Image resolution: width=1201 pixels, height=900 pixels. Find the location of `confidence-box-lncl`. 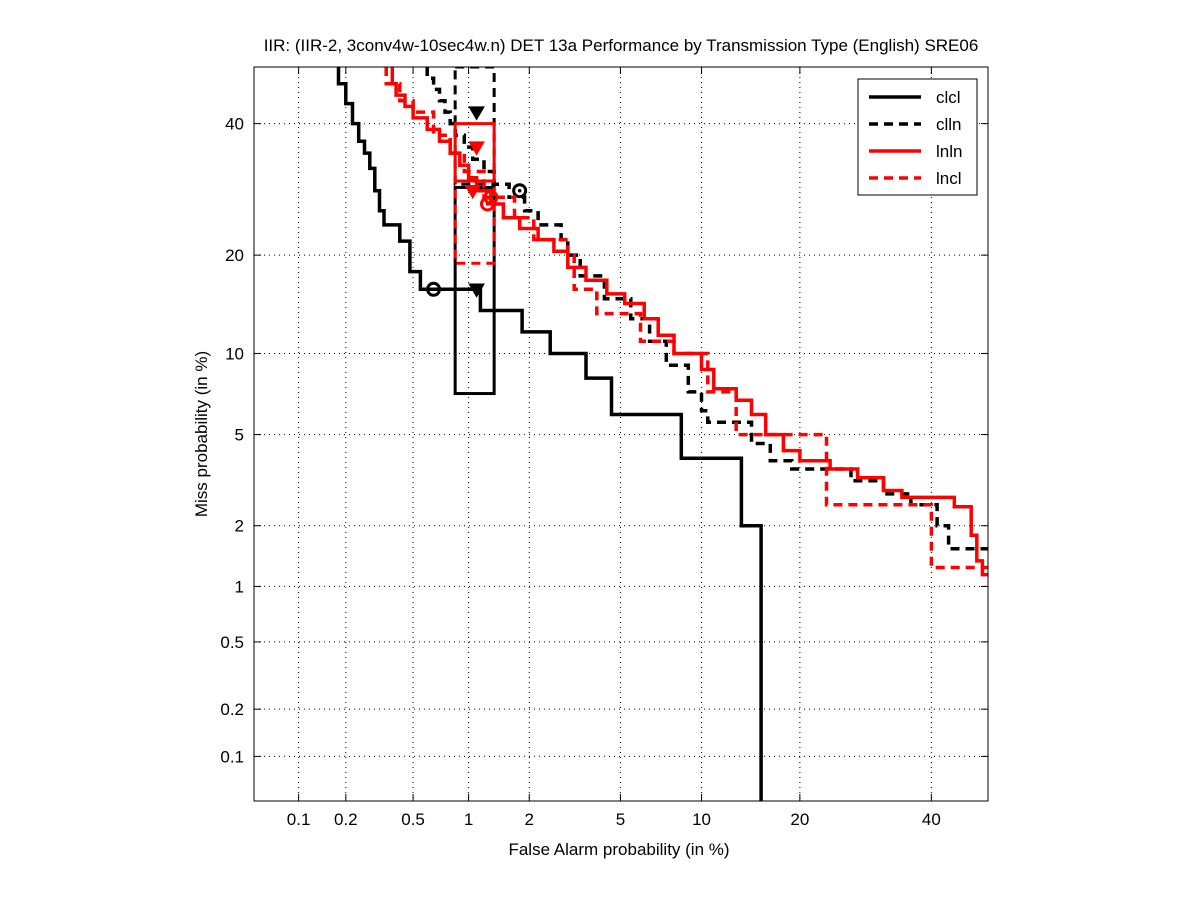

confidence-box-lncl is located at coordinates (474, 222).